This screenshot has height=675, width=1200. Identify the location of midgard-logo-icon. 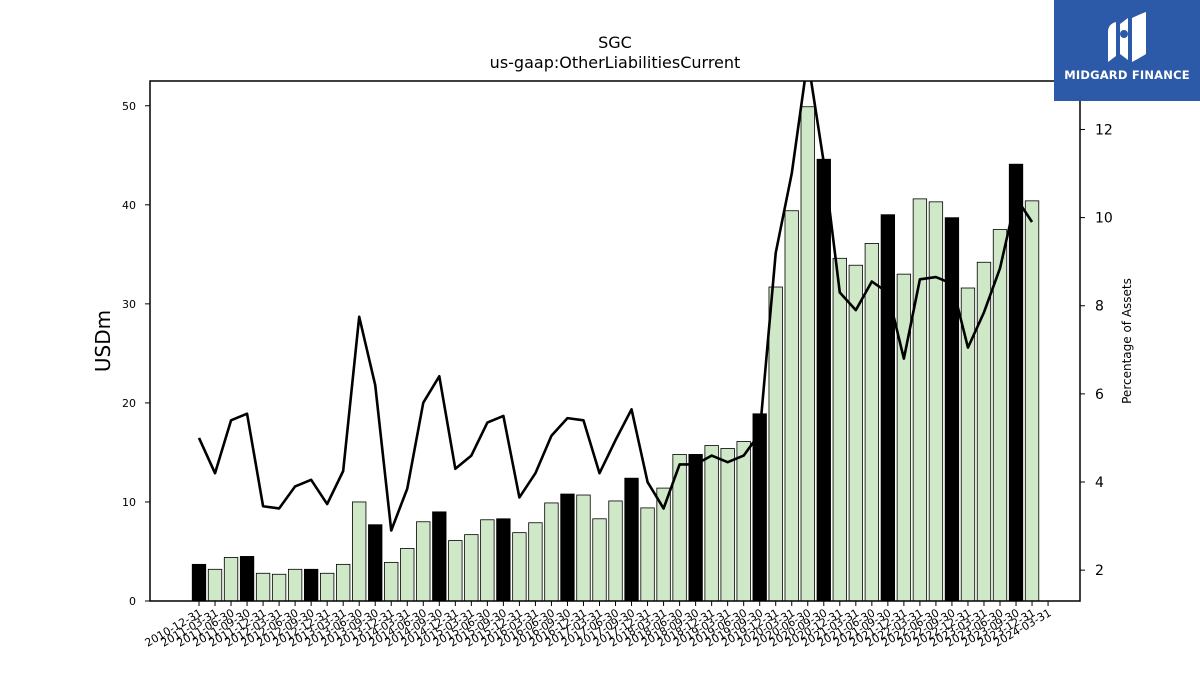
(1127, 37).